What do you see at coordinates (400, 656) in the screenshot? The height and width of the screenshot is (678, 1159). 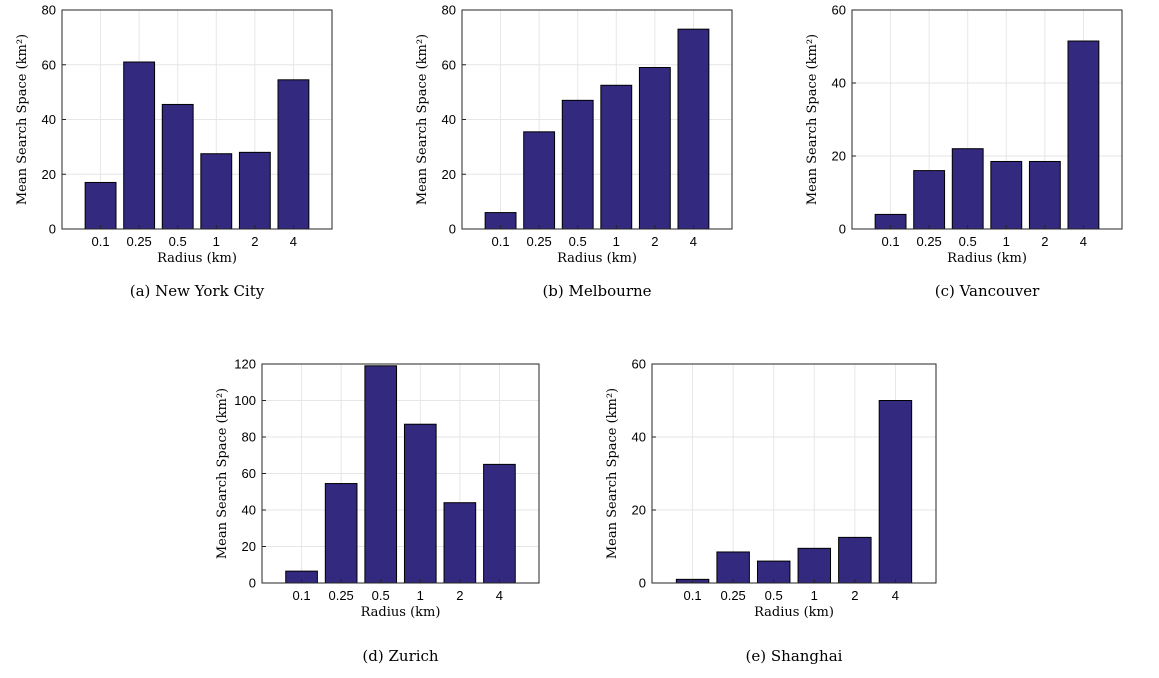 I see `chart-caption: (d) Zurich` at bounding box center [400, 656].